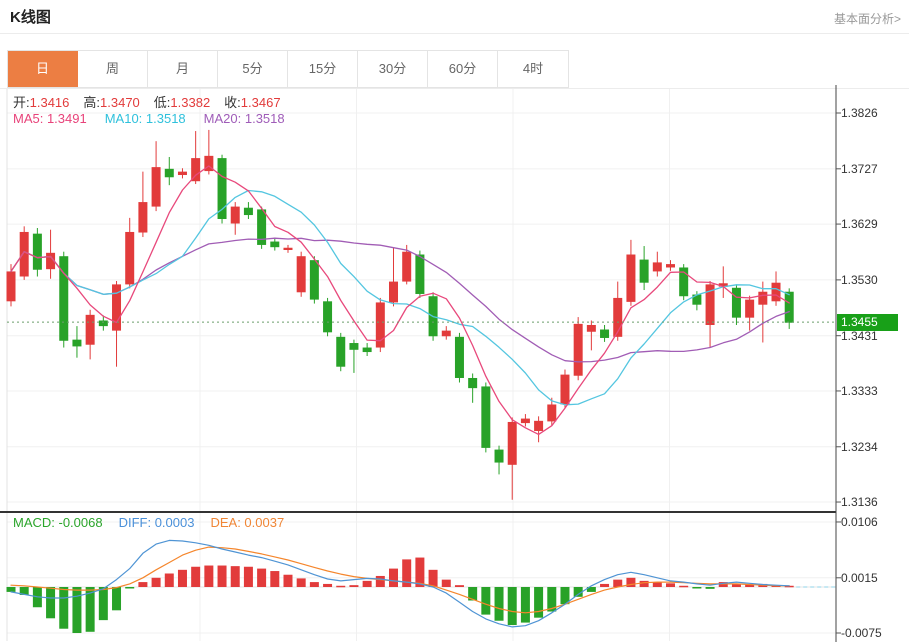 This screenshot has width=909, height=644. What do you see at coordinates (859, 521) in the screenshot?
I see `axis-tick-label: 0.0106` at bounding box center [859, 521].